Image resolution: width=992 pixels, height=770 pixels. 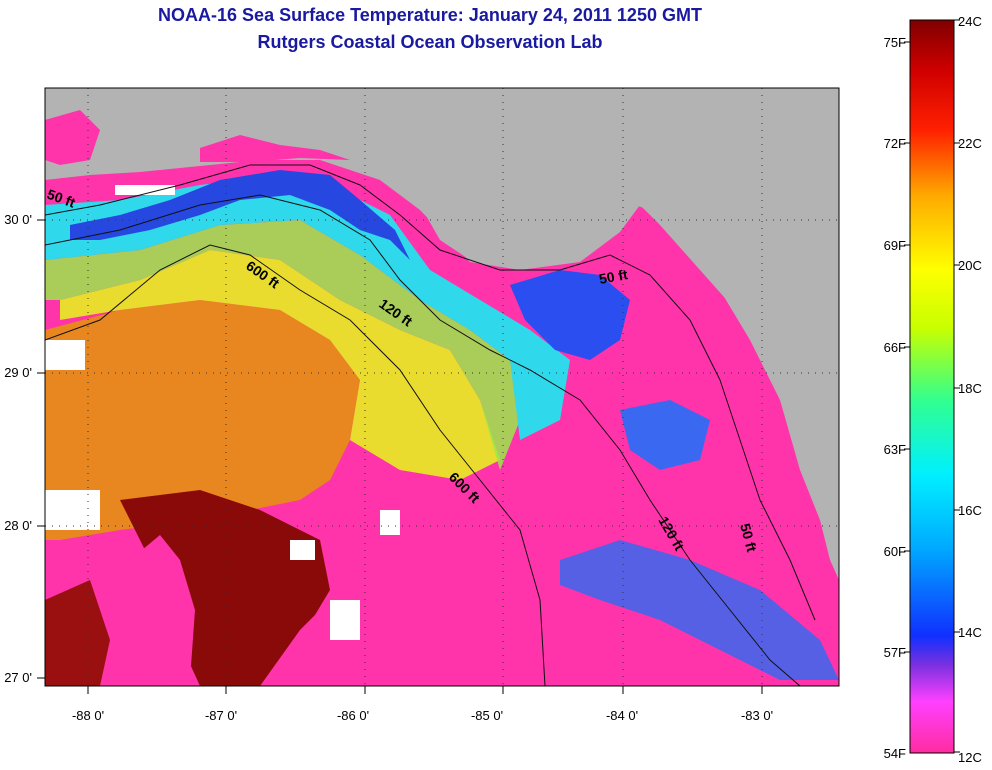 What do you see at coordinates (699, 610) in the screenshot?
I see `cold-water-south` at bounding box center [699, 610].